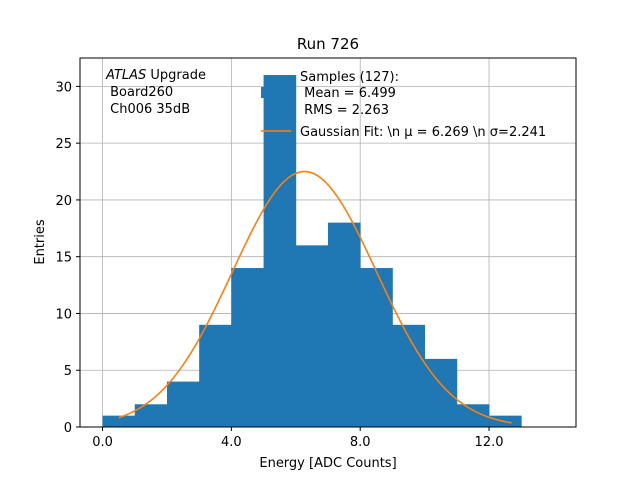  Describe the element at coordinates (68, 371) in the screenshot. I see `y-tick-label: 5` at that location.